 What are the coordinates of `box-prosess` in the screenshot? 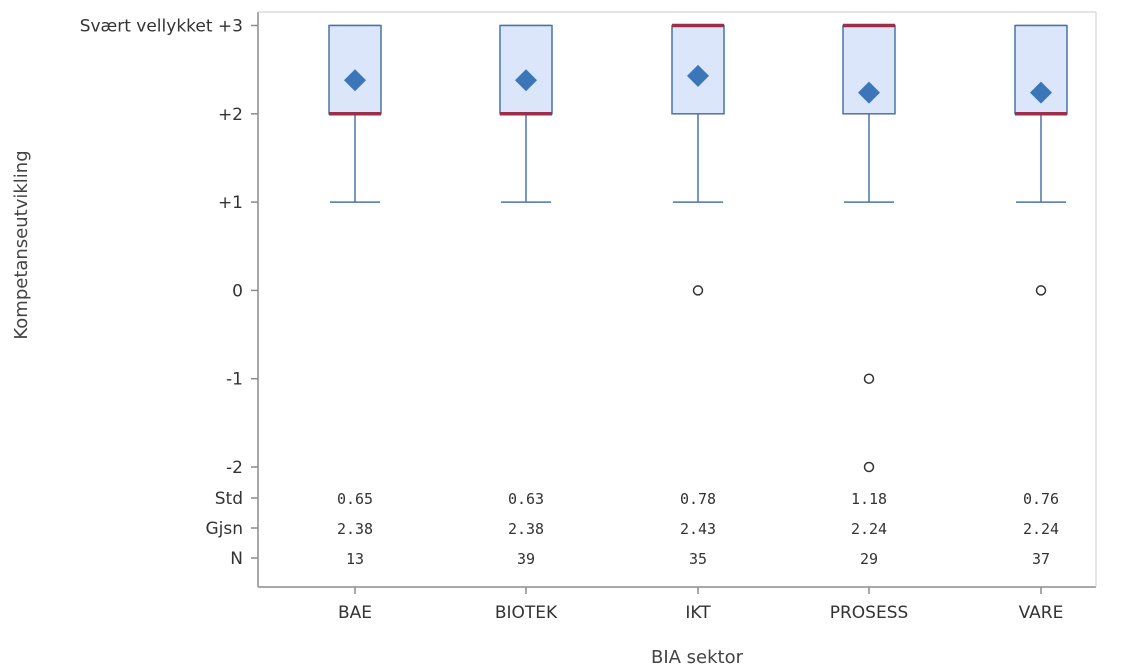 It's located at (869, 248).